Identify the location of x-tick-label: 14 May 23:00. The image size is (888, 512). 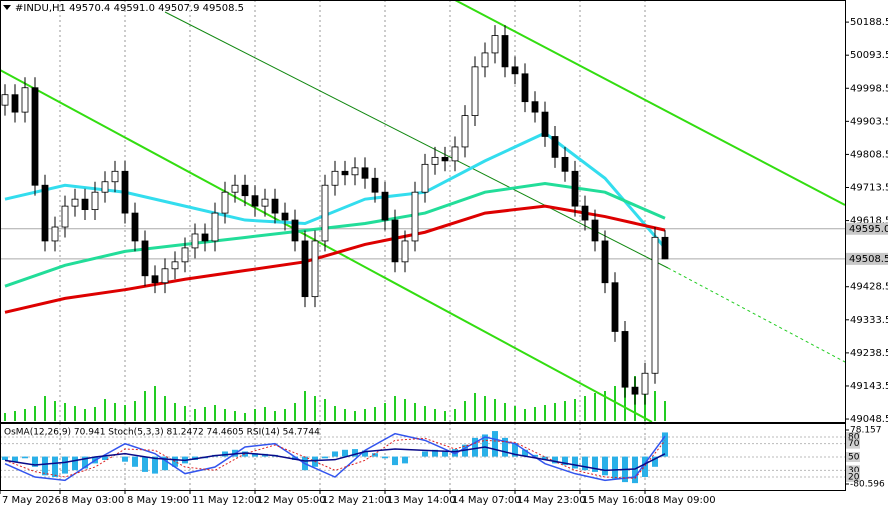
(551, 500).